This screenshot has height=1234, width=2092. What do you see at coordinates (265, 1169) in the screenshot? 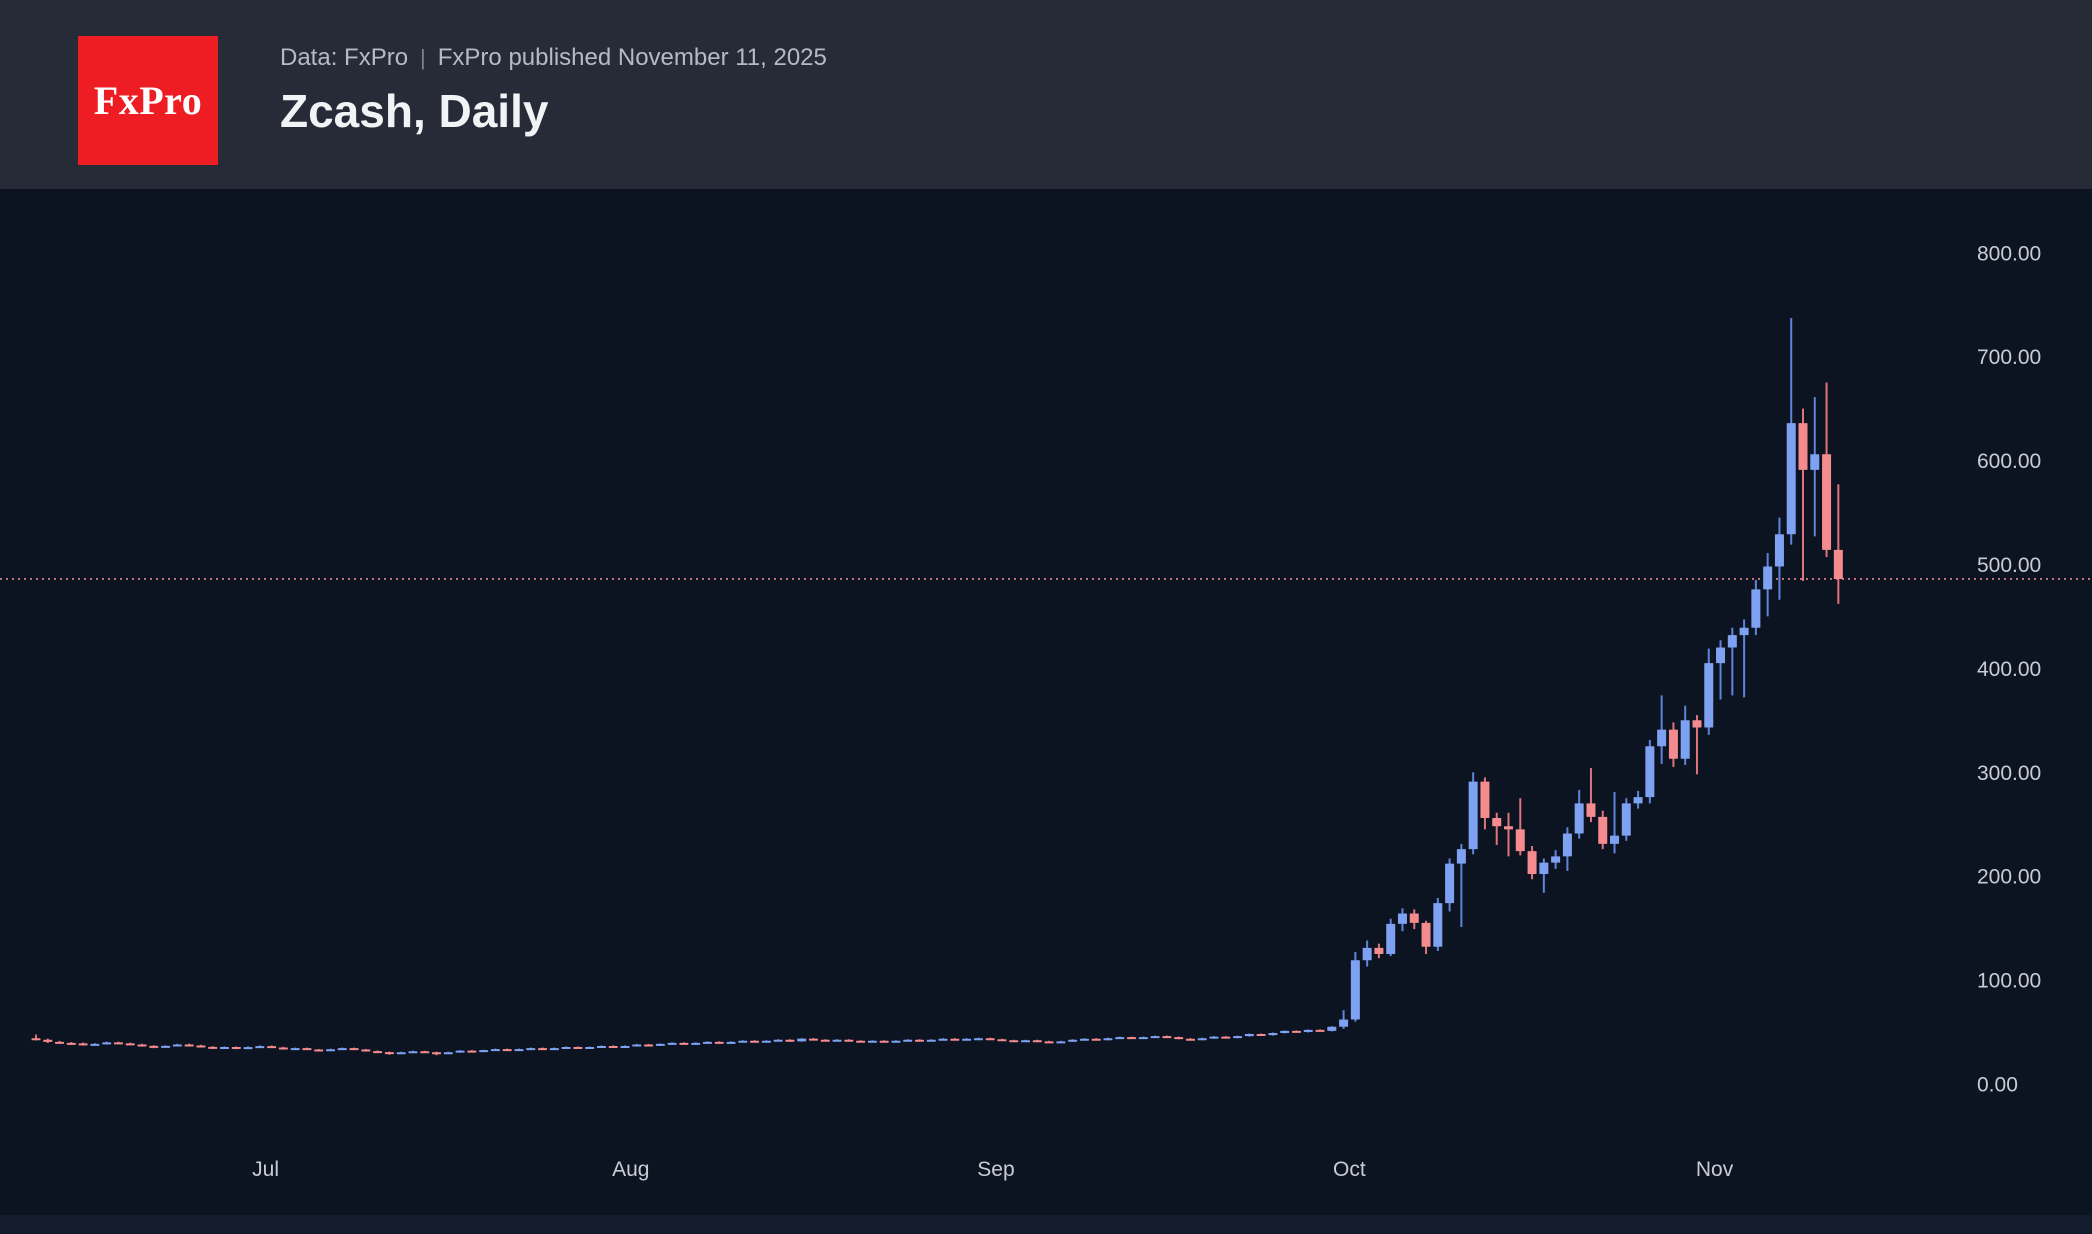
I see `x-axis-month-label: Jul` at bounding box center [265, 1169].